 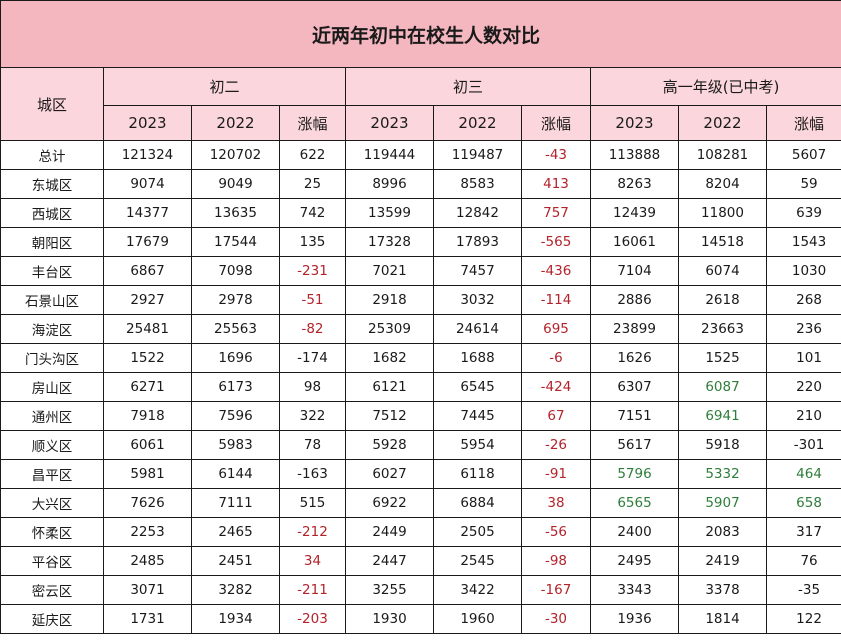 What do you see at coordinates (389, 416) in the screenshot?
I see `value-cell: 7512` at bounding box center [389, 416].